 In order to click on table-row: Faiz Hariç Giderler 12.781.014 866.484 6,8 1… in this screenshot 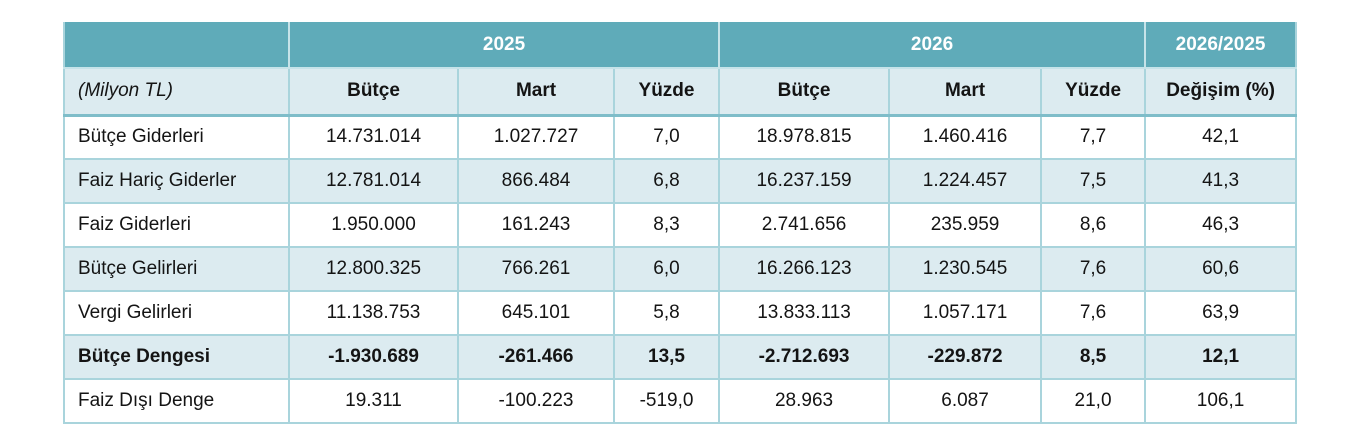, I will do `click(680, 181)`.